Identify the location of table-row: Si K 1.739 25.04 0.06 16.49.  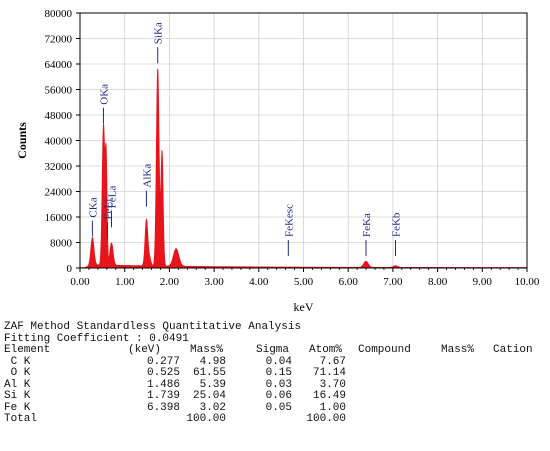
(276, 396).